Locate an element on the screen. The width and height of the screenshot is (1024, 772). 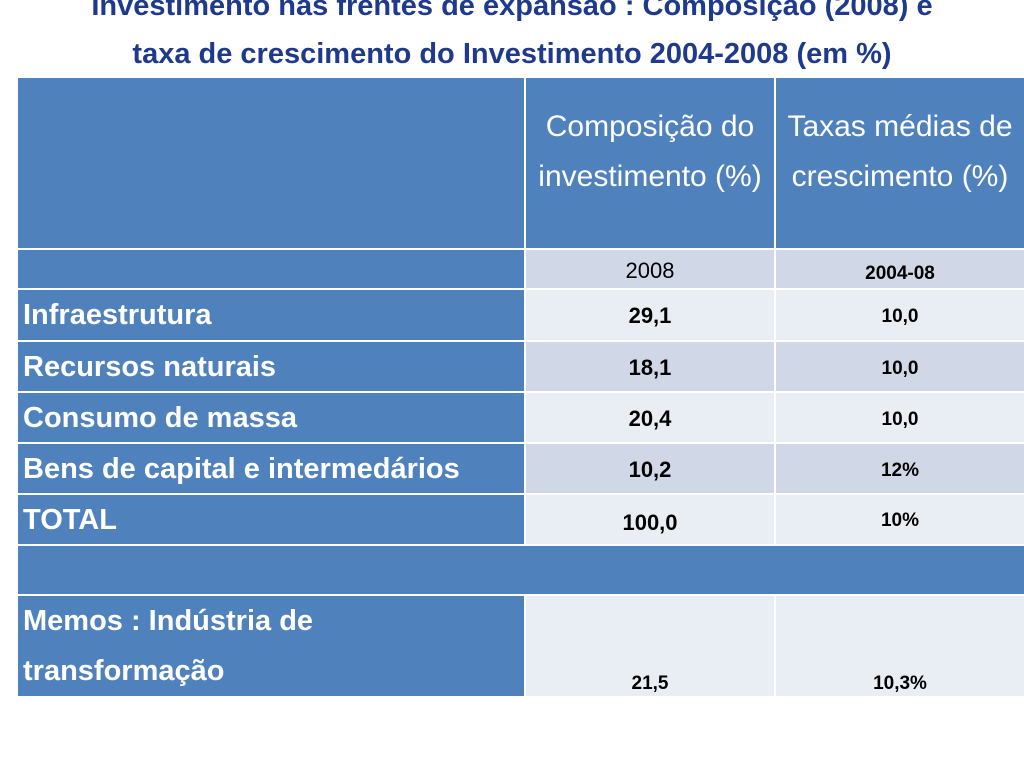
label-cell: Bens de capital e intermedários is located at coordinates (271, 468).